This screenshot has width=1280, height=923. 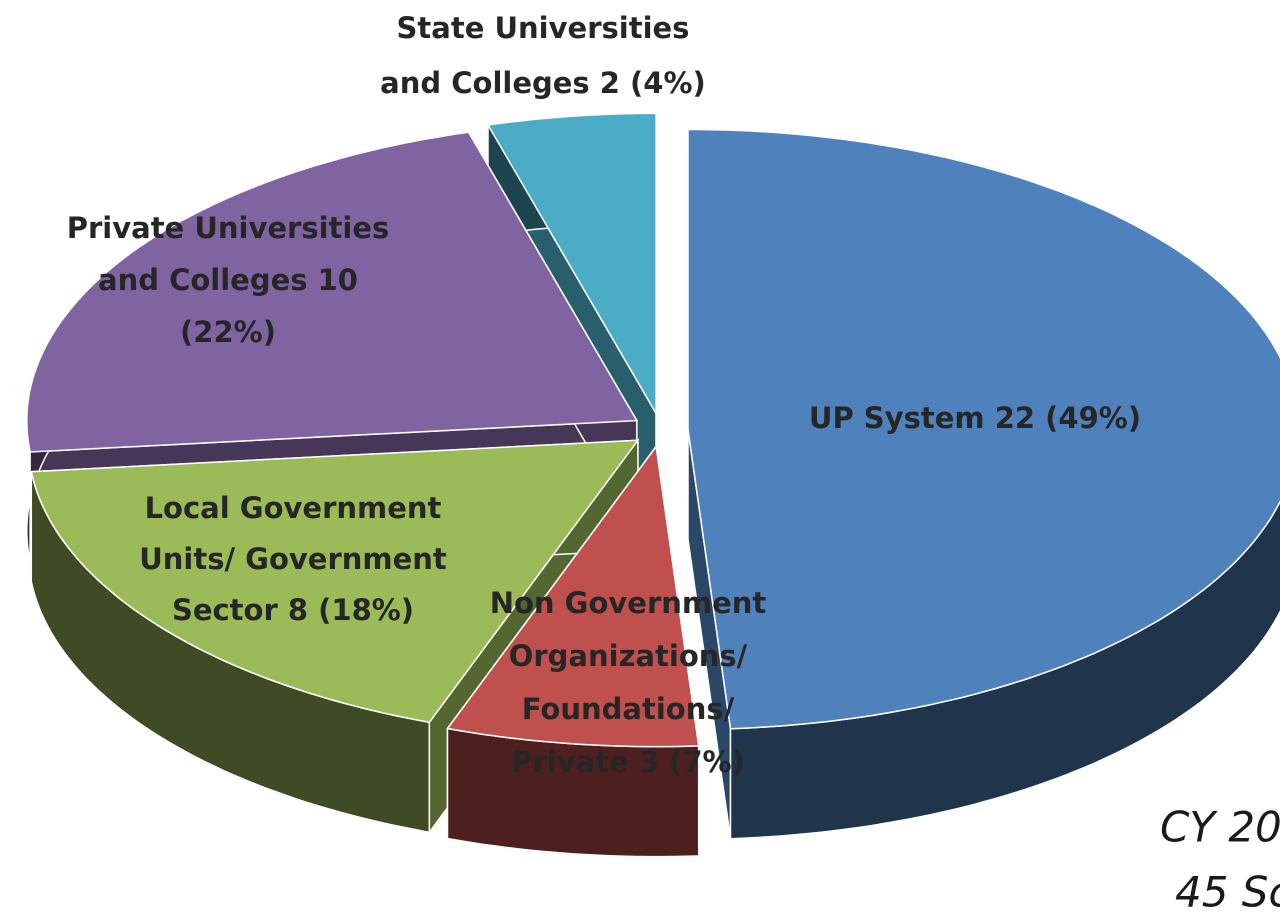 What do you see at coordinates (628, 656) in the screenshot?
I see `slice-label: Organizations/` at bounding box center [628, 656].